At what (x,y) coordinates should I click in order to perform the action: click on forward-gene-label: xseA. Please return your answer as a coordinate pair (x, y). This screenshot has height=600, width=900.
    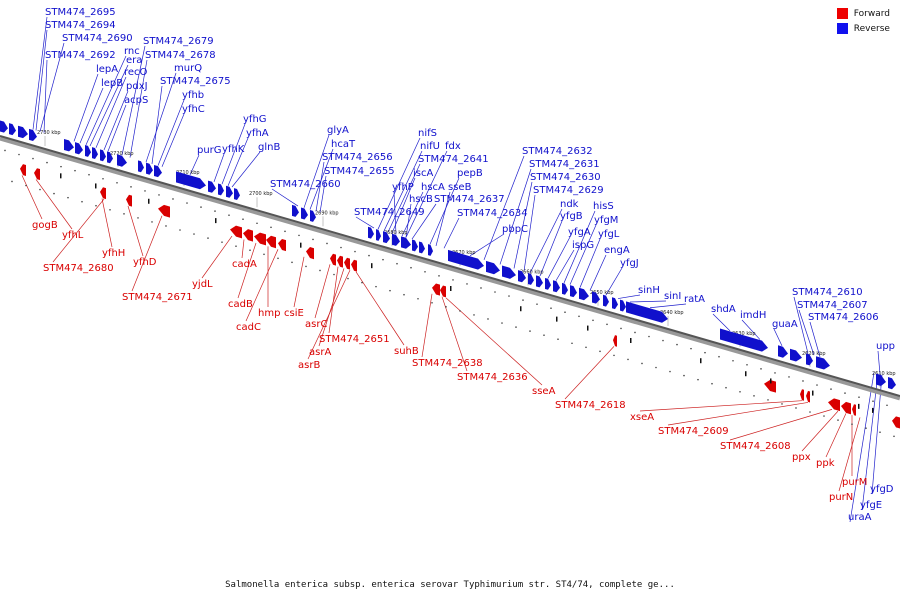
    Looking at the image, I should click on (642, 417).